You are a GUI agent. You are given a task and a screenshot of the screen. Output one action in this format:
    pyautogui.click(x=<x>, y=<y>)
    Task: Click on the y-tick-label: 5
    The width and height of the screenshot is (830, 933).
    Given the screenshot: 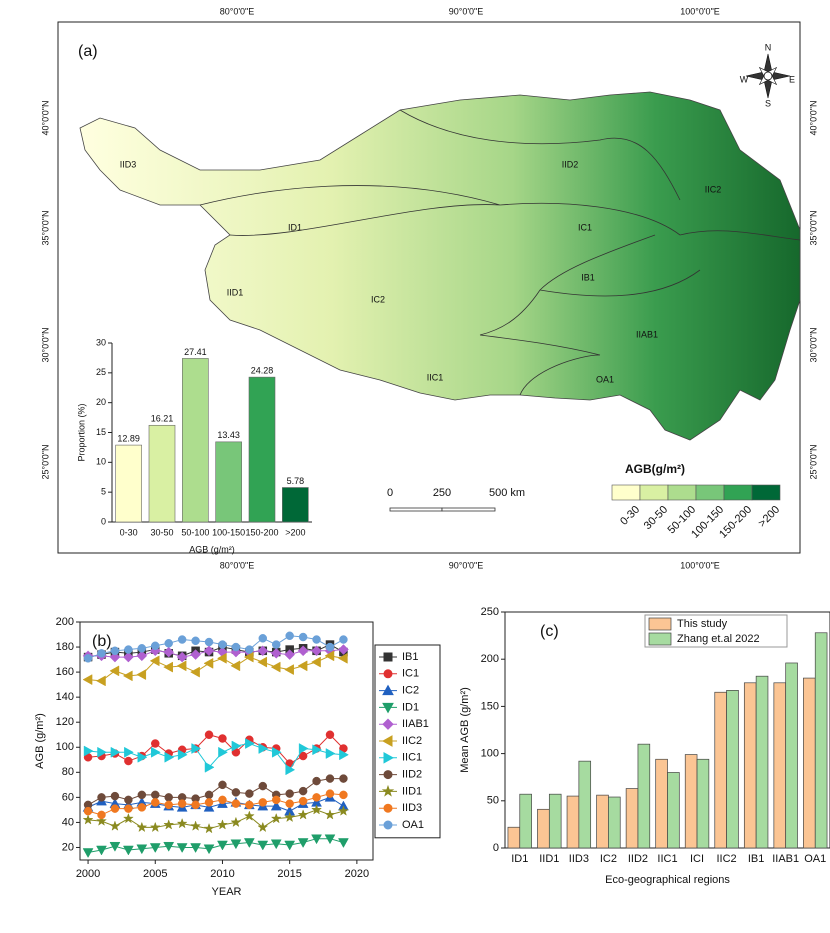 What is the action you would take?
    pyautogui.click(x=103, y=492)
    